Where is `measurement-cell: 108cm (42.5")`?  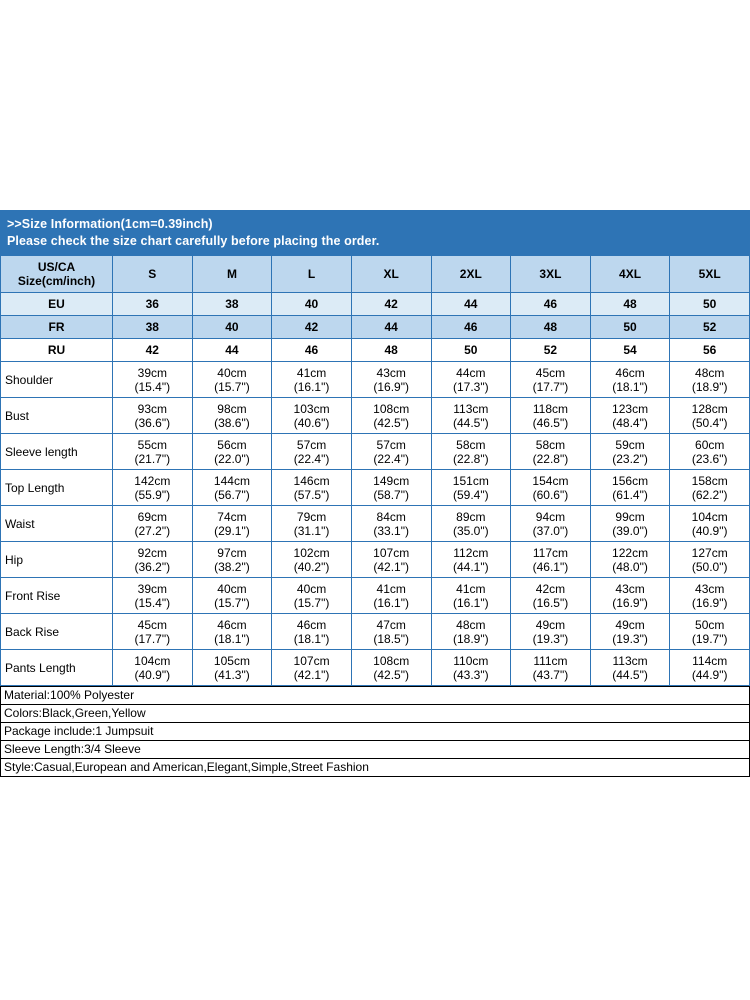 measurement-cell: 108cm (42.5") is located at coordinates (391, 667).